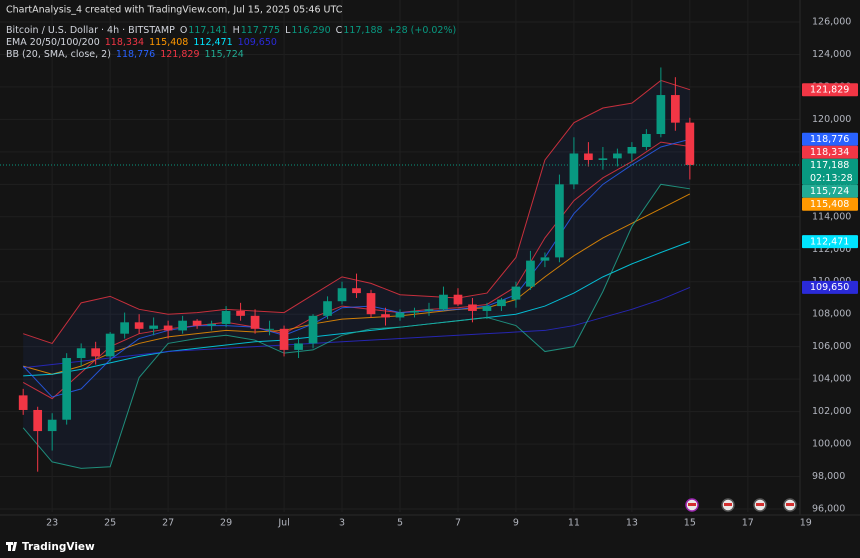 The image size is (860, 558). I want to click on header-item: 115,408, so click(168, 42).